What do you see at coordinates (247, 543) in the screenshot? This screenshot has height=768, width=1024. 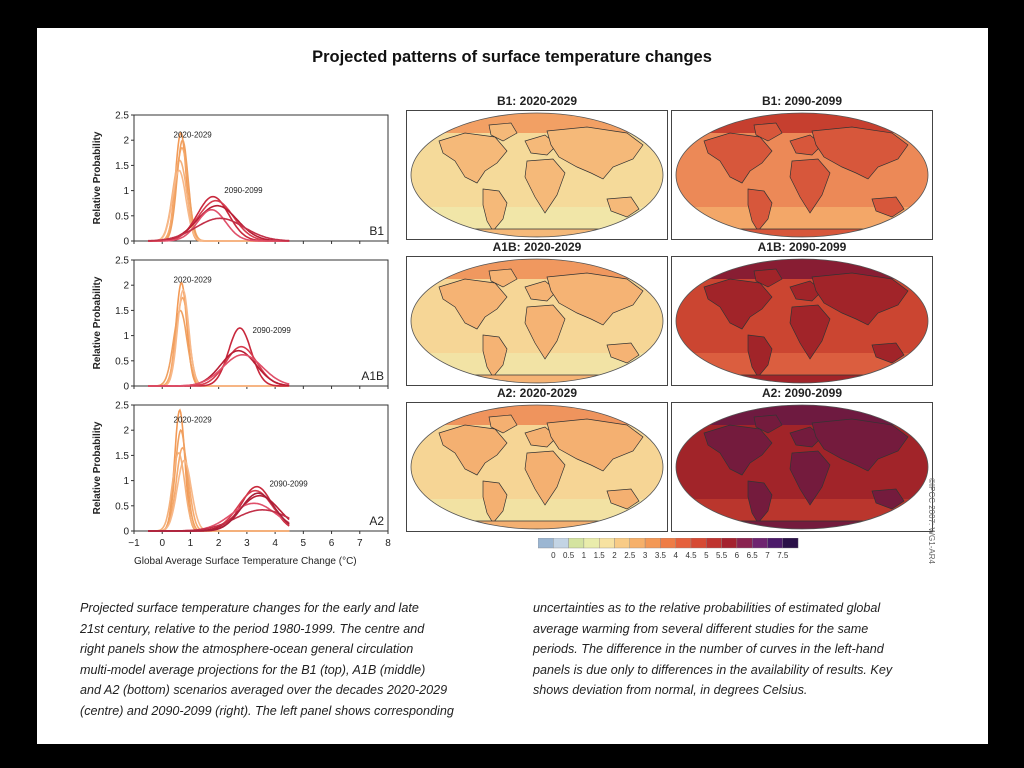 I see `x-tick-label: 3` at bounding box center [247, 543].